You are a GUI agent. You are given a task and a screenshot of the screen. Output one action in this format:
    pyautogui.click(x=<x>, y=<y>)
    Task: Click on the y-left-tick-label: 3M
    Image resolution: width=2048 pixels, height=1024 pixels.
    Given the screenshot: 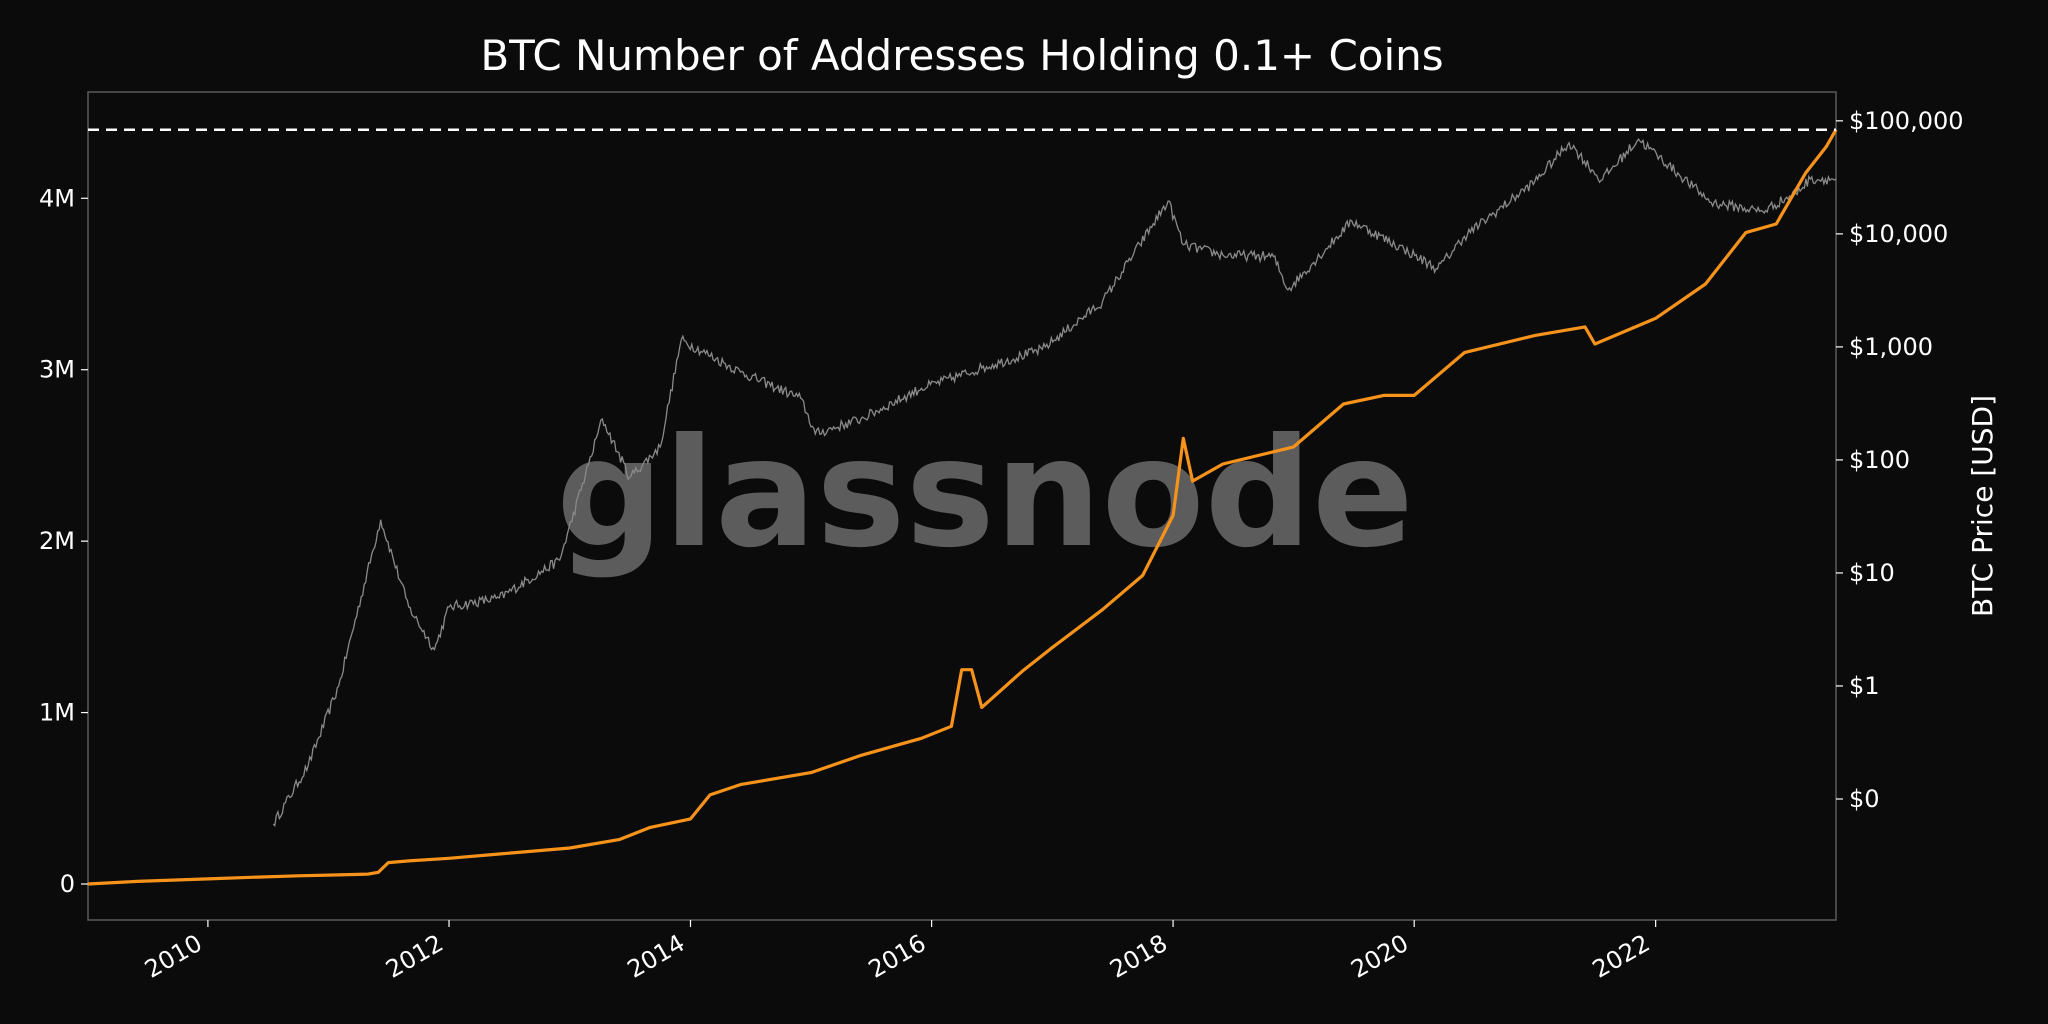 What is the action you would take?
    pyautogui.click(x=57, y=370)
    